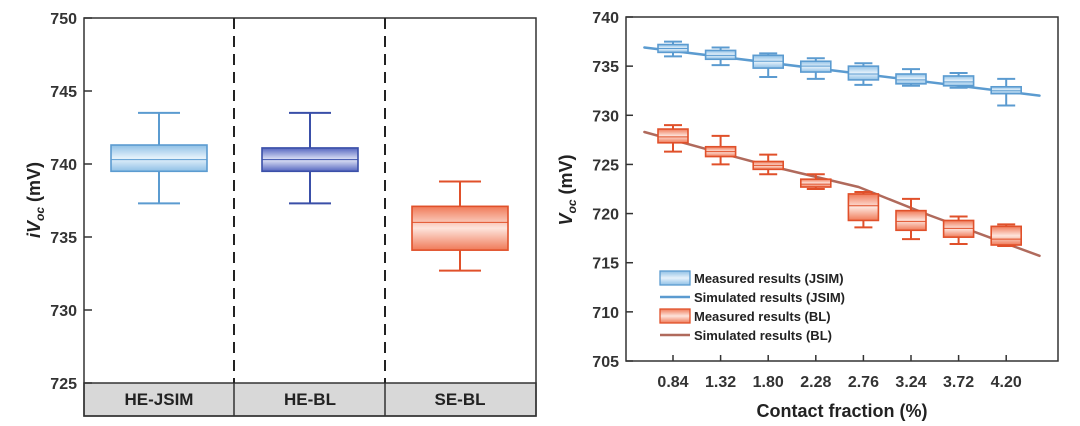  Describe the element at coordinates (763, 335) in the screenshot. I see `legend-label: Simulated results (BL)` at that location.